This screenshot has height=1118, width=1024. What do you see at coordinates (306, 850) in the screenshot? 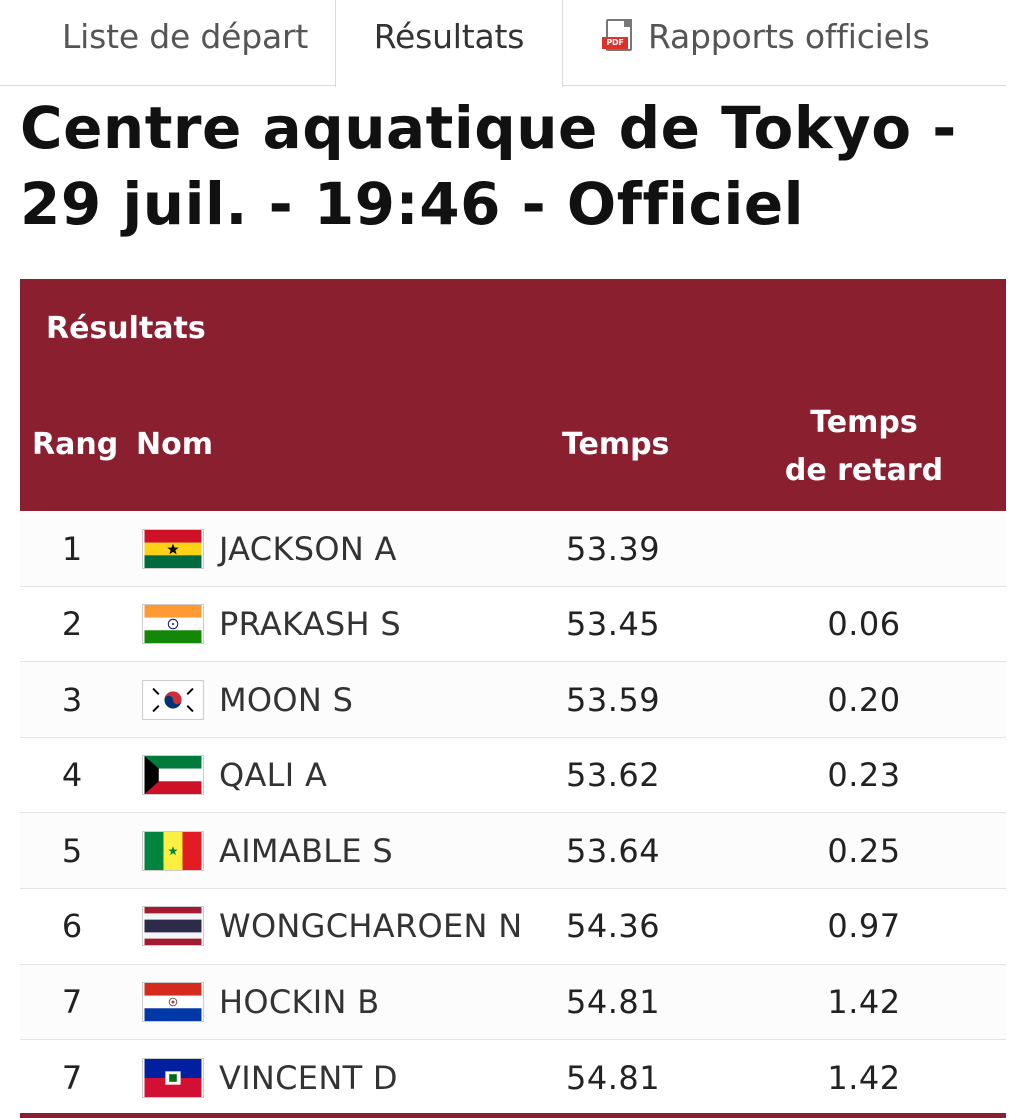
I see `name-cell: AIMABLE S` at bounding box center [306, 850].